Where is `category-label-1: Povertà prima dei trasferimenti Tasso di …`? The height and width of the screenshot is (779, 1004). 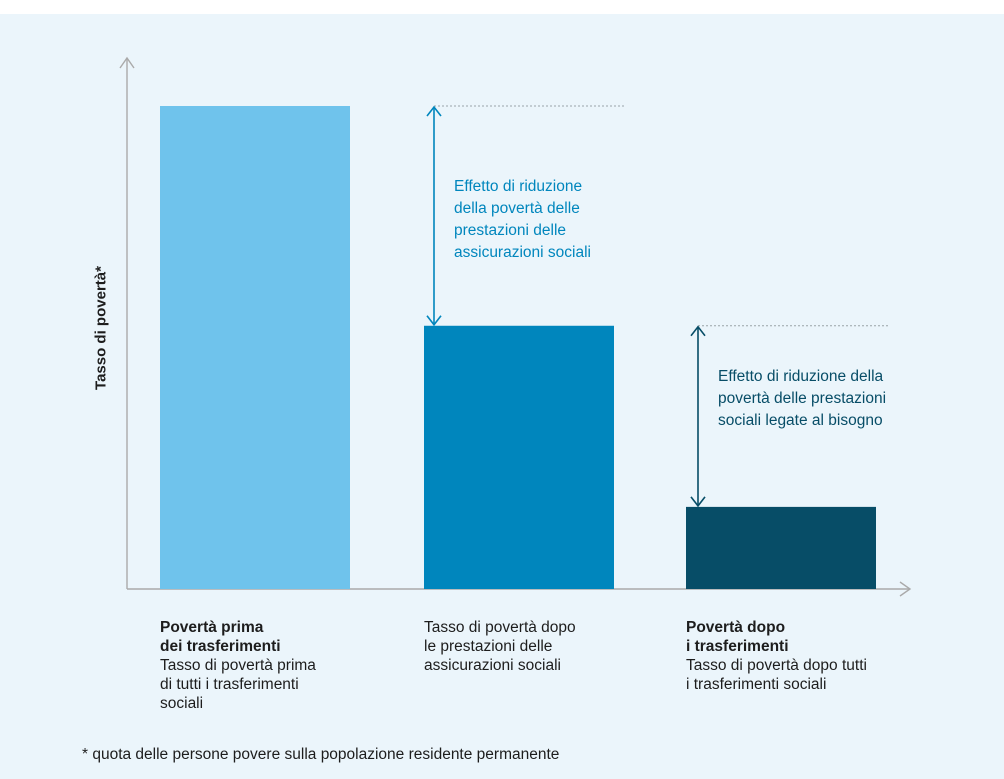
category-label-1: Povertà prima dei trasferimenti Tasso di … is located at coordinates (238, 665).